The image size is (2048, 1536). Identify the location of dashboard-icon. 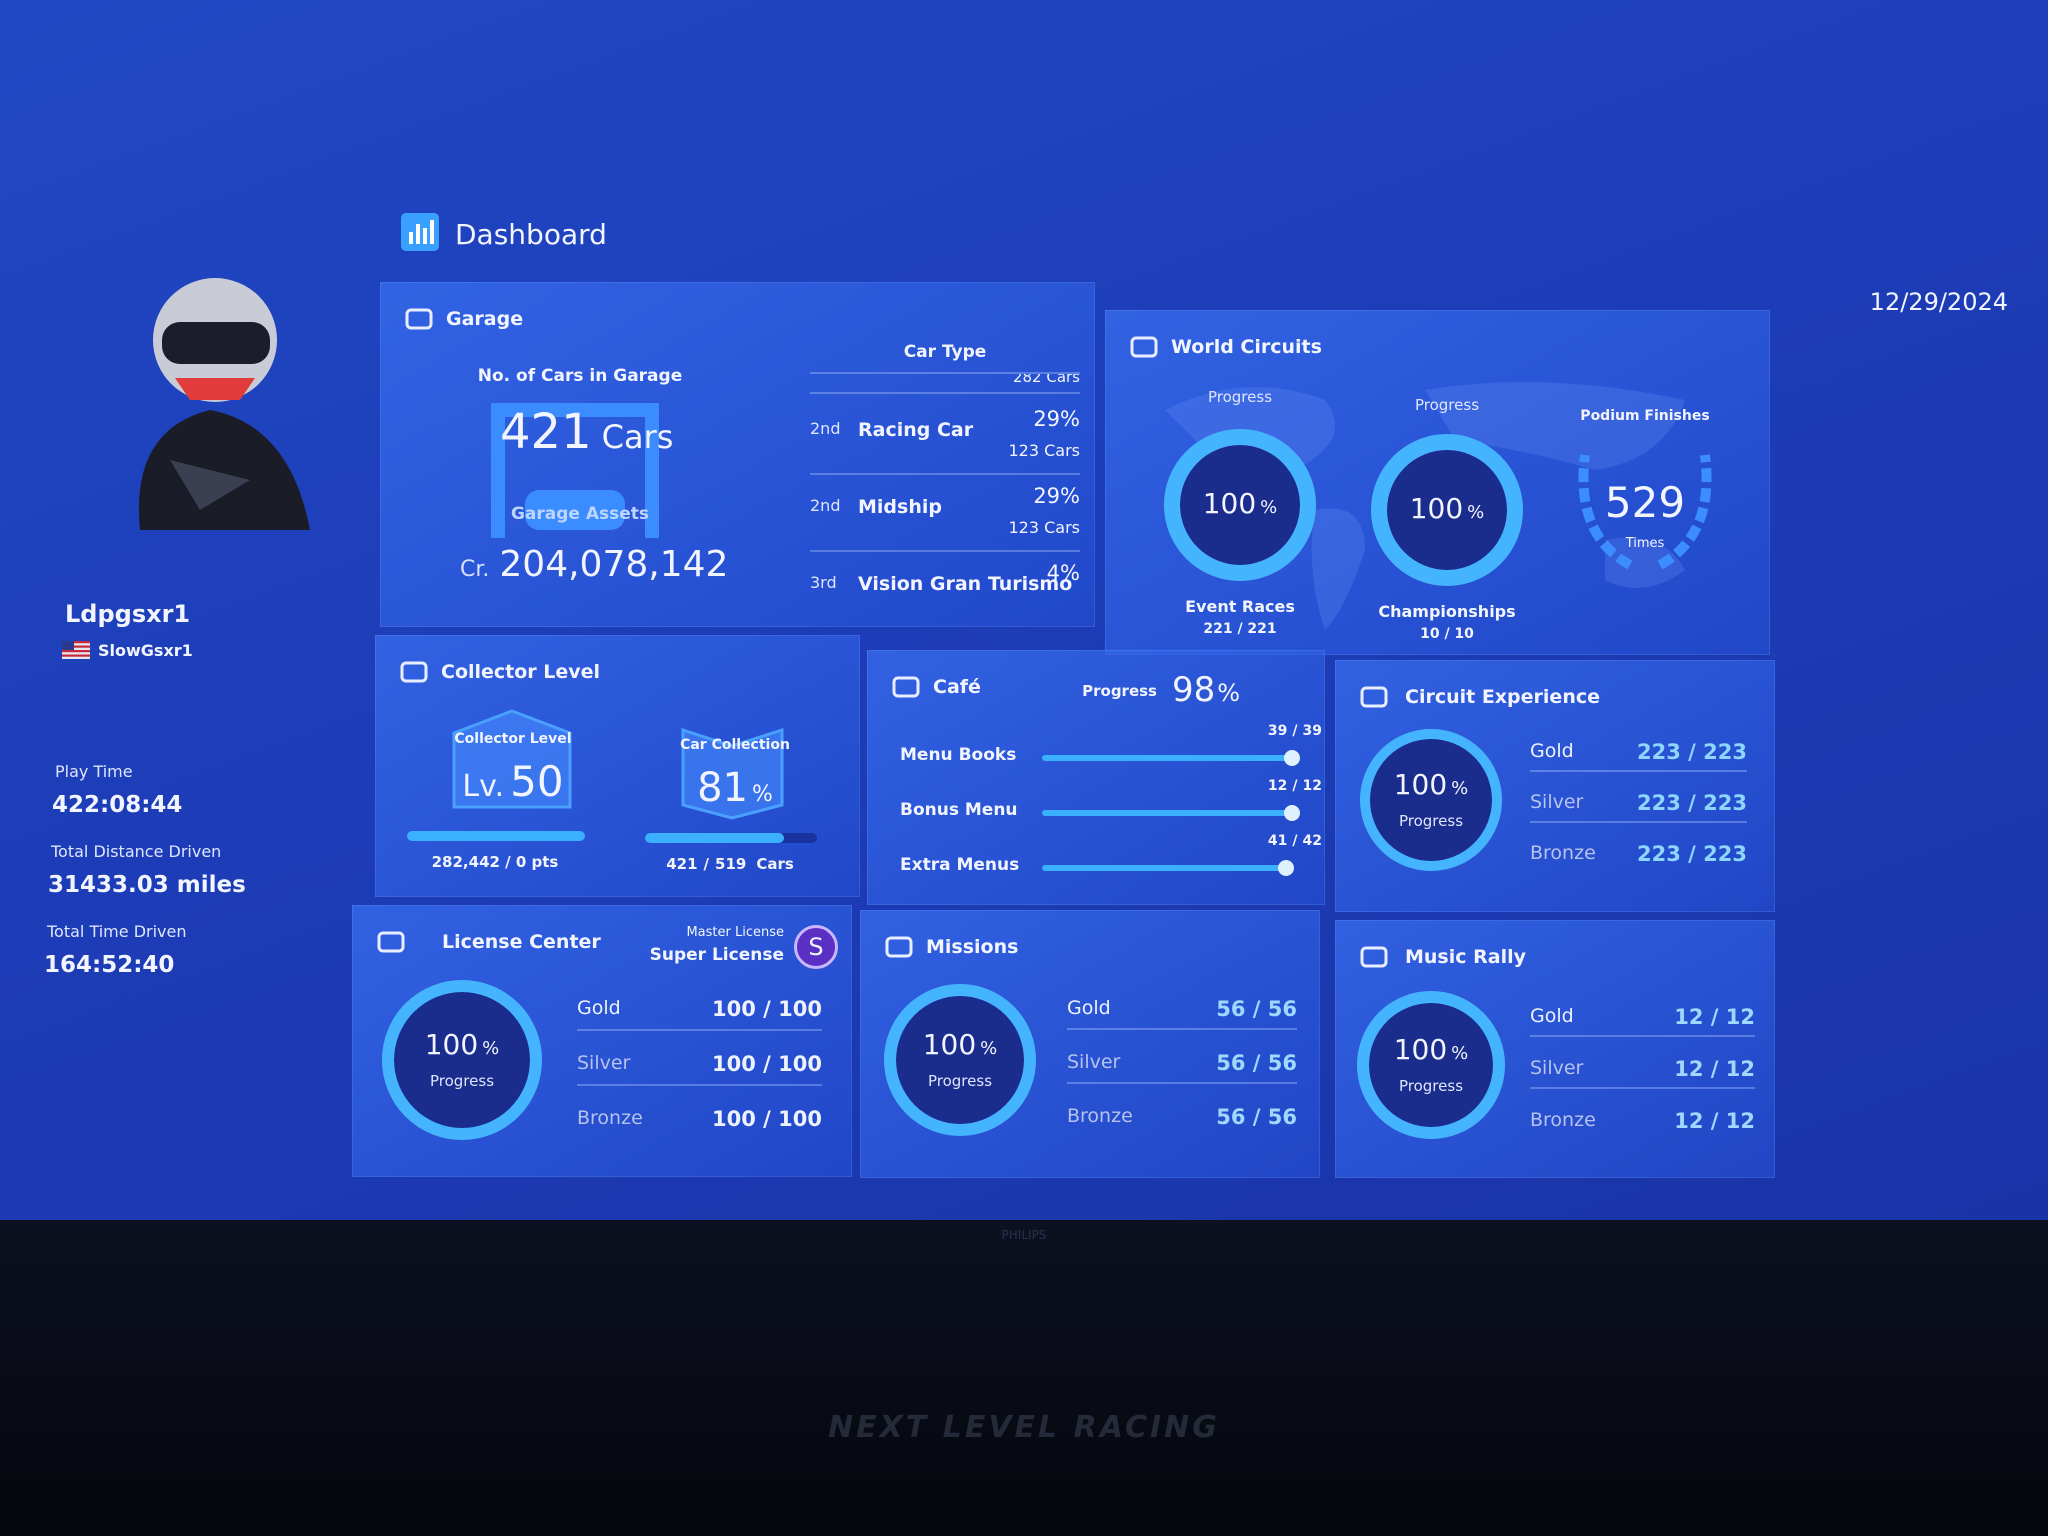
(420, 232).